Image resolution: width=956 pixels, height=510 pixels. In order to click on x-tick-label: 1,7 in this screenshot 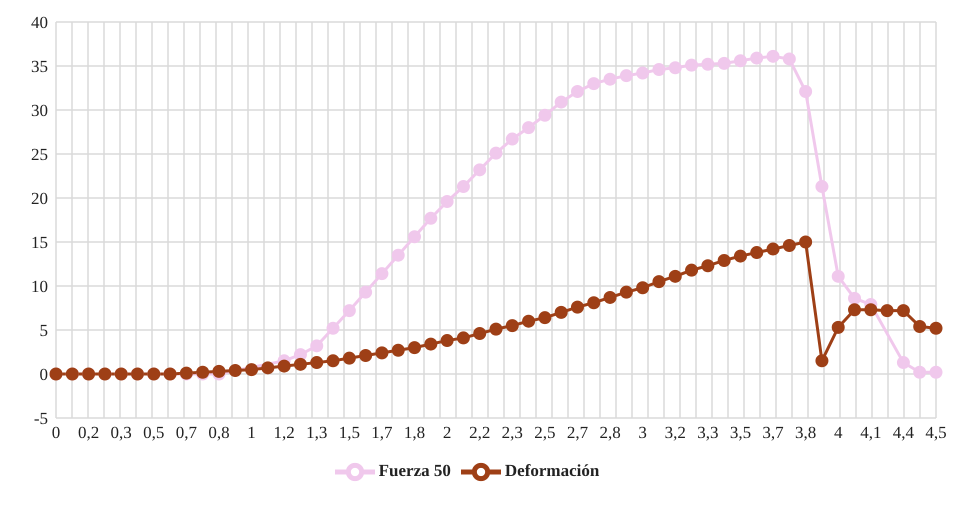, I will do `click(382, 432)`.